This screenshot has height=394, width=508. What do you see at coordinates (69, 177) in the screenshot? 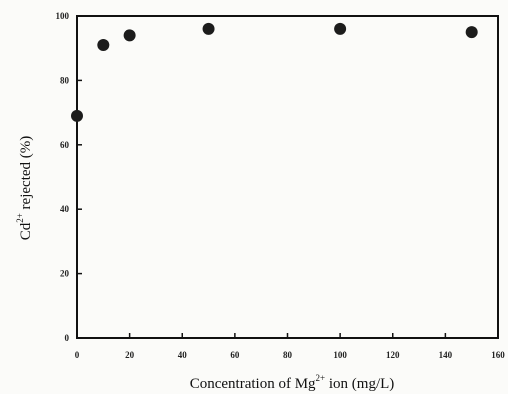
I see `y-axis-ticks: 0 20 40 60 80 100` at bounding box center [69, 177].